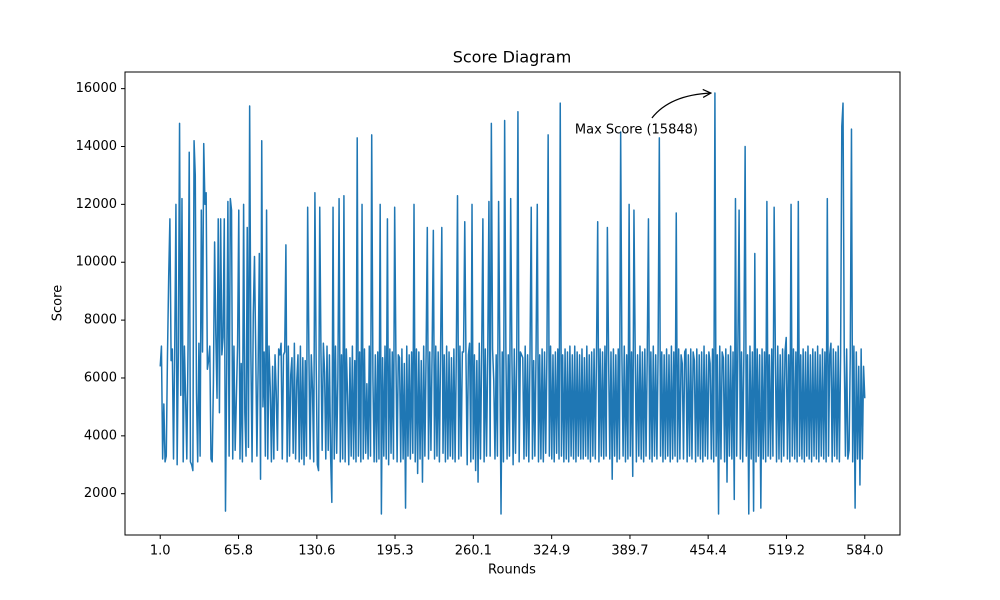  I want to click on x-tick-label: 519.2, so click(786, 551).